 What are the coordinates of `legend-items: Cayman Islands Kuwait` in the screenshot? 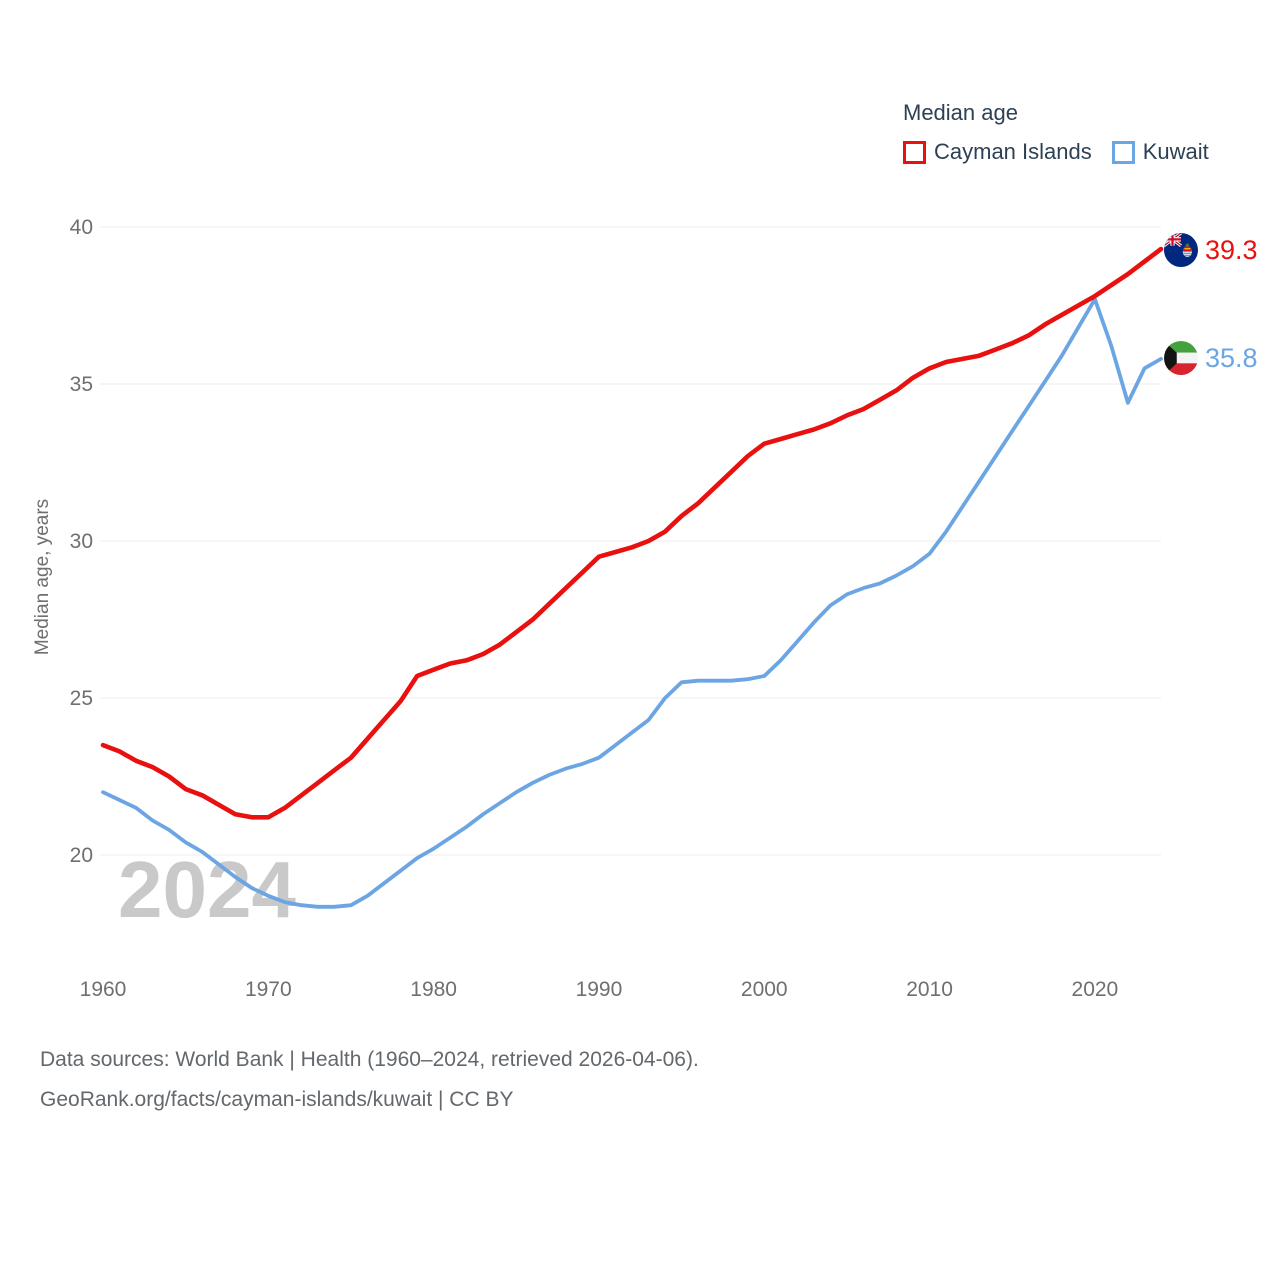 It's located at (1056, 152).